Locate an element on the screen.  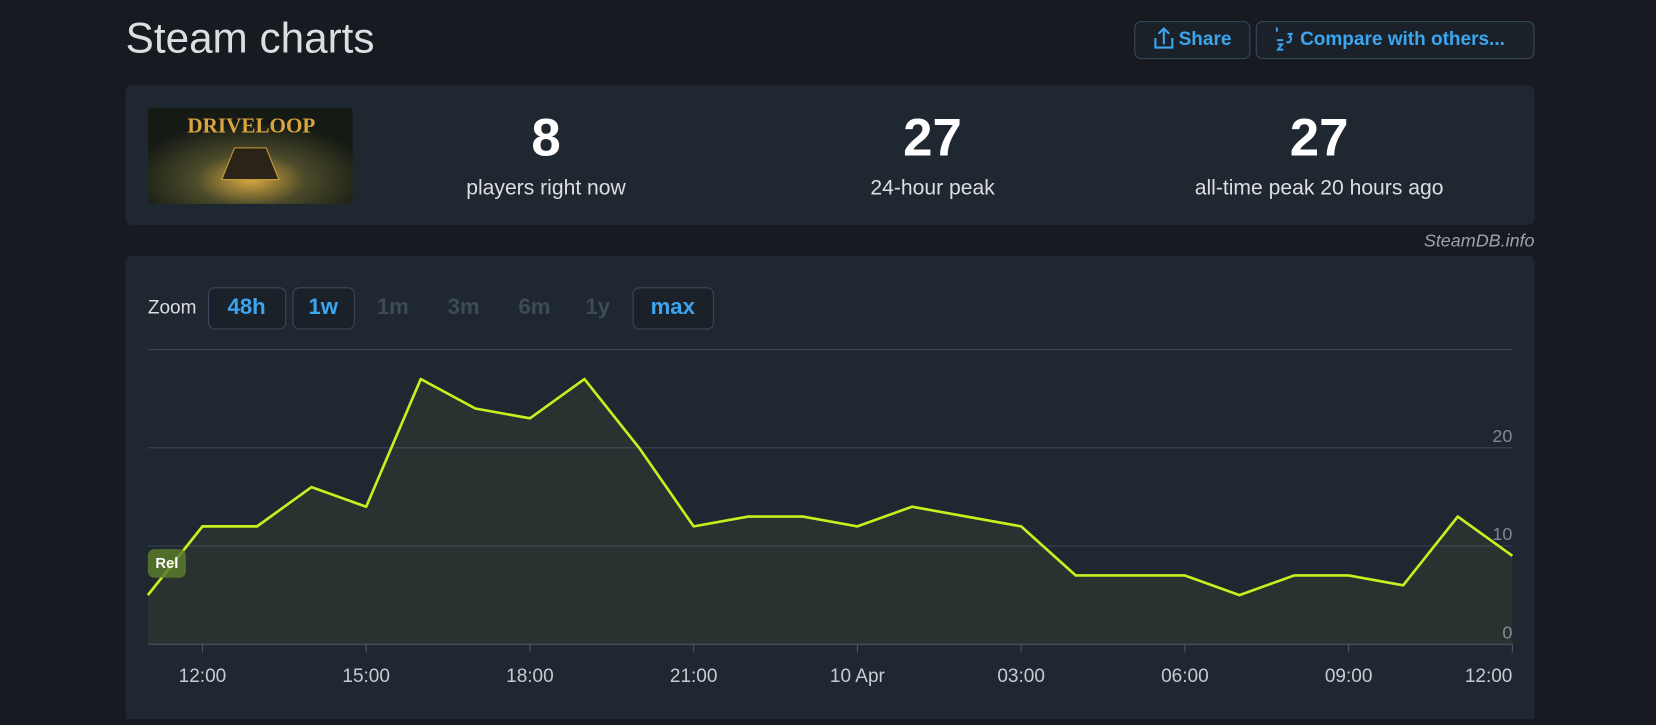
zoom-label: Zoom is located at coordinates (172, 307).